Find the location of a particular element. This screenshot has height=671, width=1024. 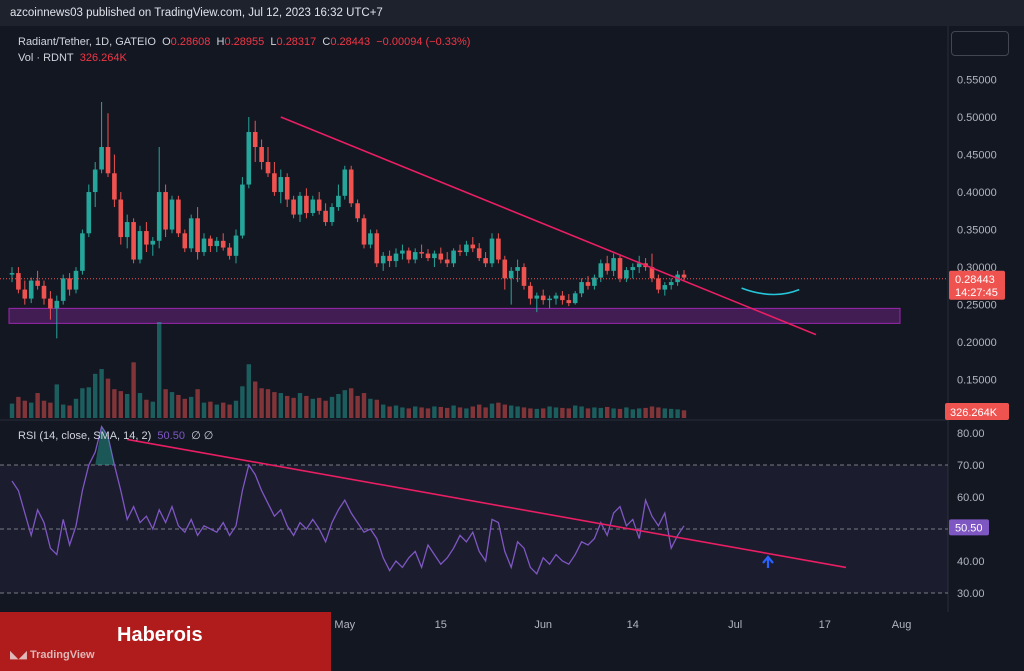

rsi-tick-label: 60.00 is located at coordinates (971, 498).